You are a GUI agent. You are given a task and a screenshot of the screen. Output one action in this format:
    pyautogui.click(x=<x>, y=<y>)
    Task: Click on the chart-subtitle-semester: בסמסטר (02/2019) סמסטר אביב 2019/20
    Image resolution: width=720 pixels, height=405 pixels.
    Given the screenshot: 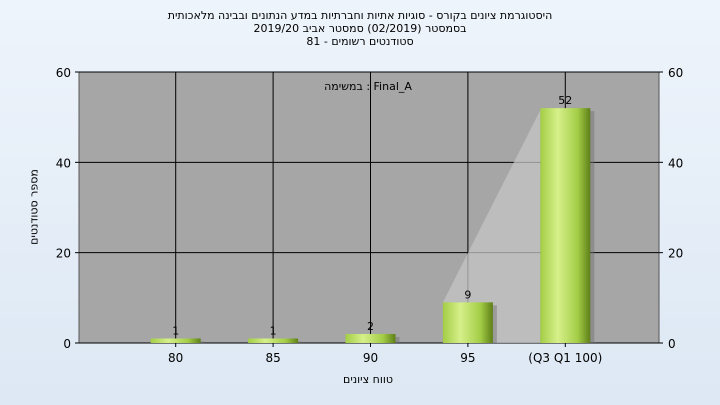 What is the action you would take?
    pyautogui.click(x=360, y=28)
    